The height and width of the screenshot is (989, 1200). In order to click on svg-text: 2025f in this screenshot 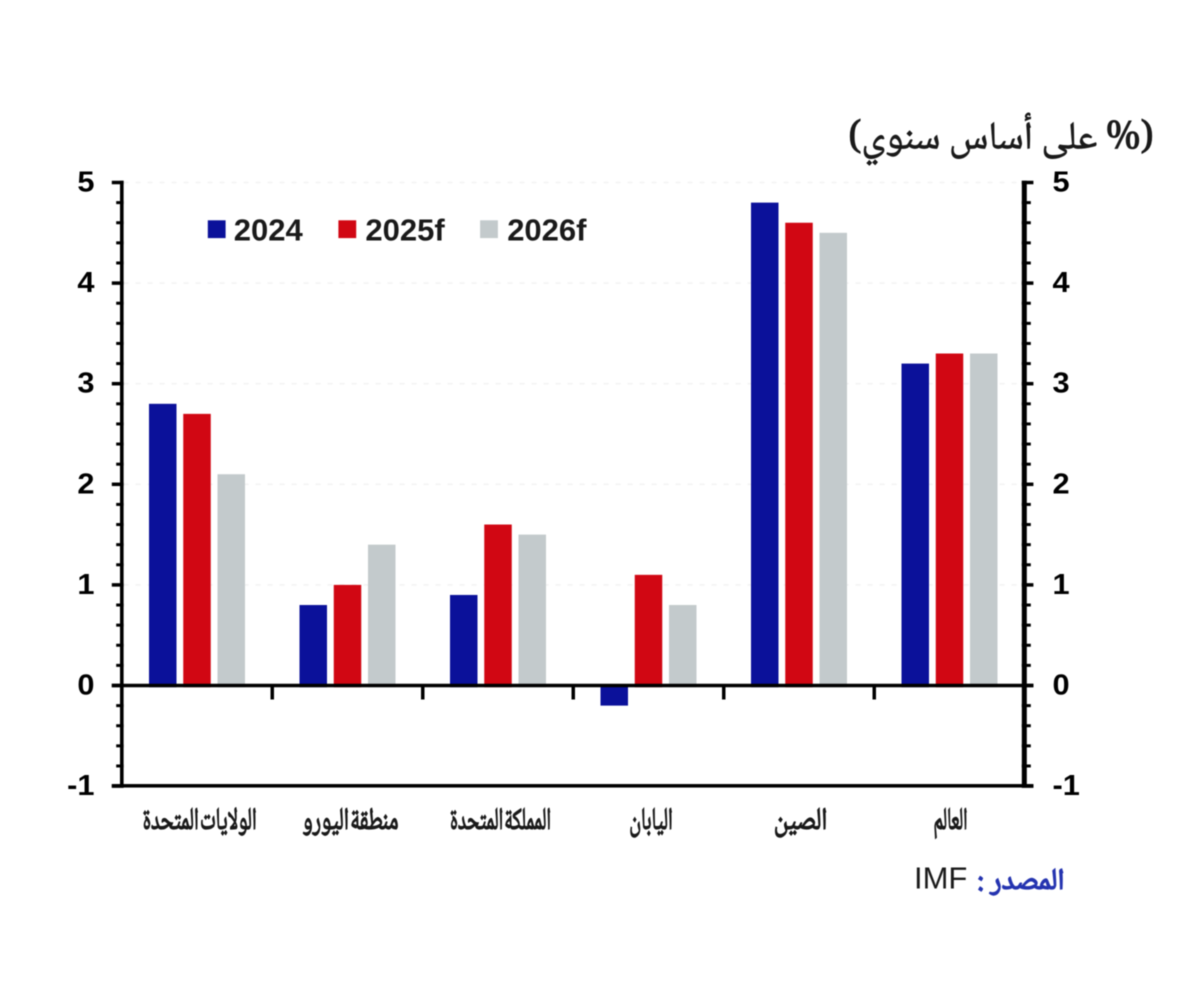, I will do `click(405, 230)`.